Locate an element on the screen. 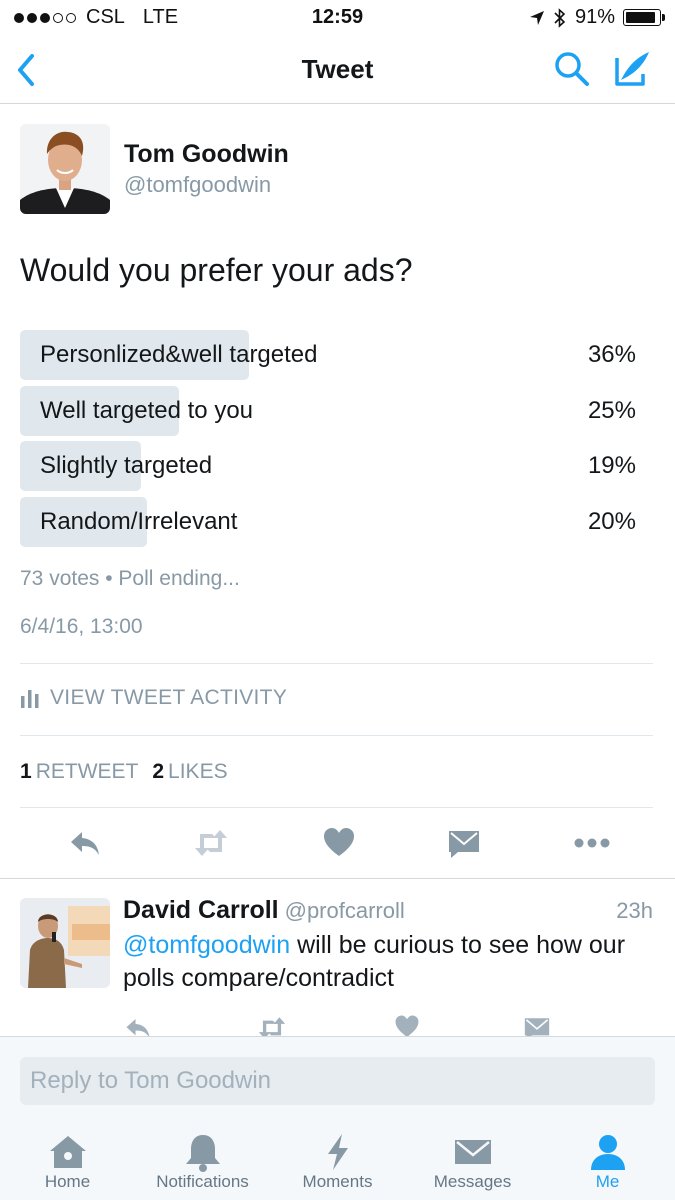 Image resolution: width=675 pixels, height=1200 pixels. like-heart-icon is located at coordinates (339, 843).